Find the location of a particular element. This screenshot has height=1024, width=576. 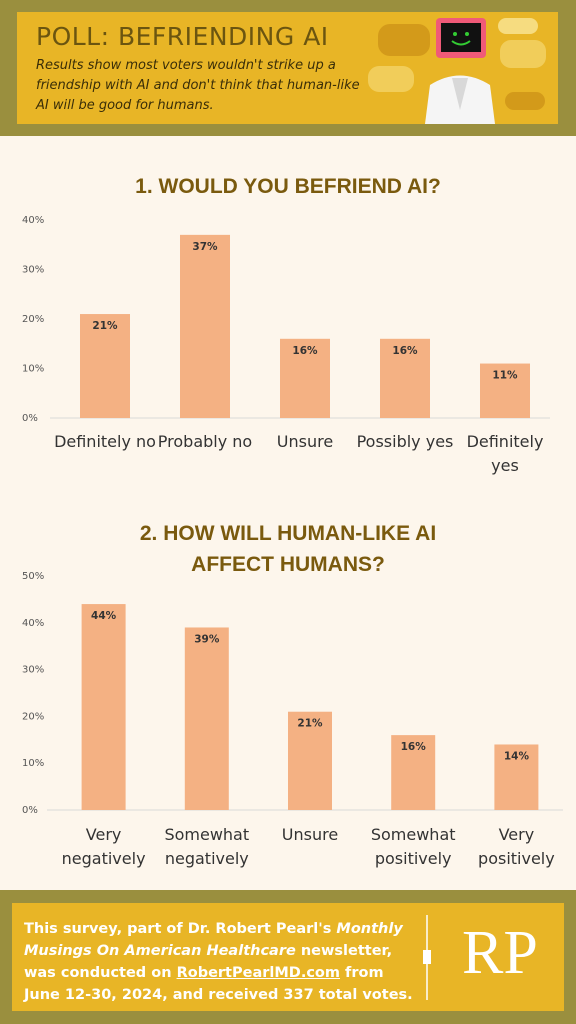

x-tick-label: Somewhat positively is located at coordinates (413, 846).